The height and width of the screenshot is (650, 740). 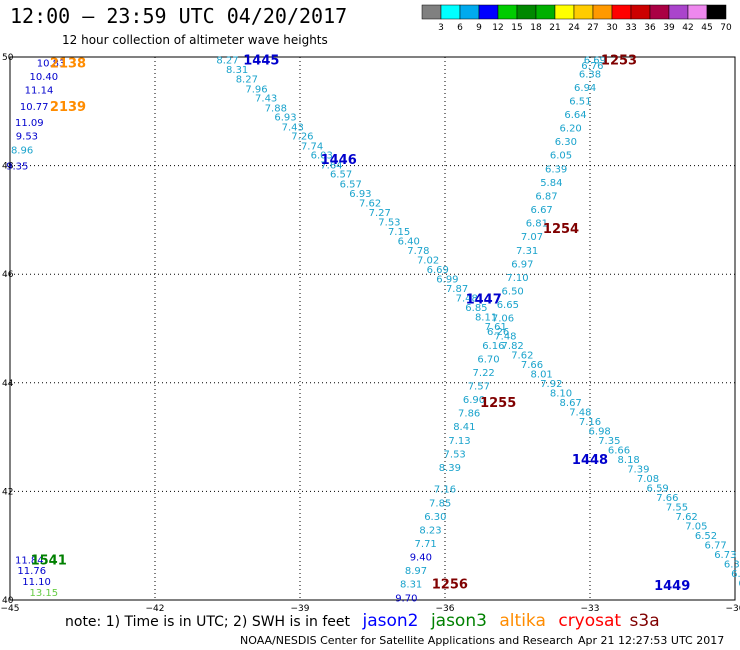 I want to click on y-tick-label: 50, so click(x=8, y=58).